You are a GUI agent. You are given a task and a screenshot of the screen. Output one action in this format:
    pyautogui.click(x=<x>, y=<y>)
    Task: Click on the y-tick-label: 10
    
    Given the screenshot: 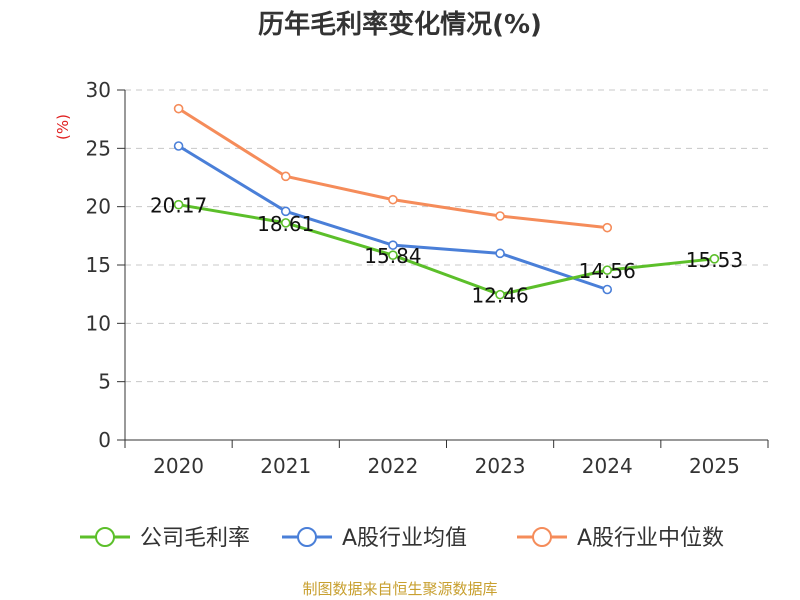 What is the action you would take?
    pyautogui.click(x=98, y=323)
    